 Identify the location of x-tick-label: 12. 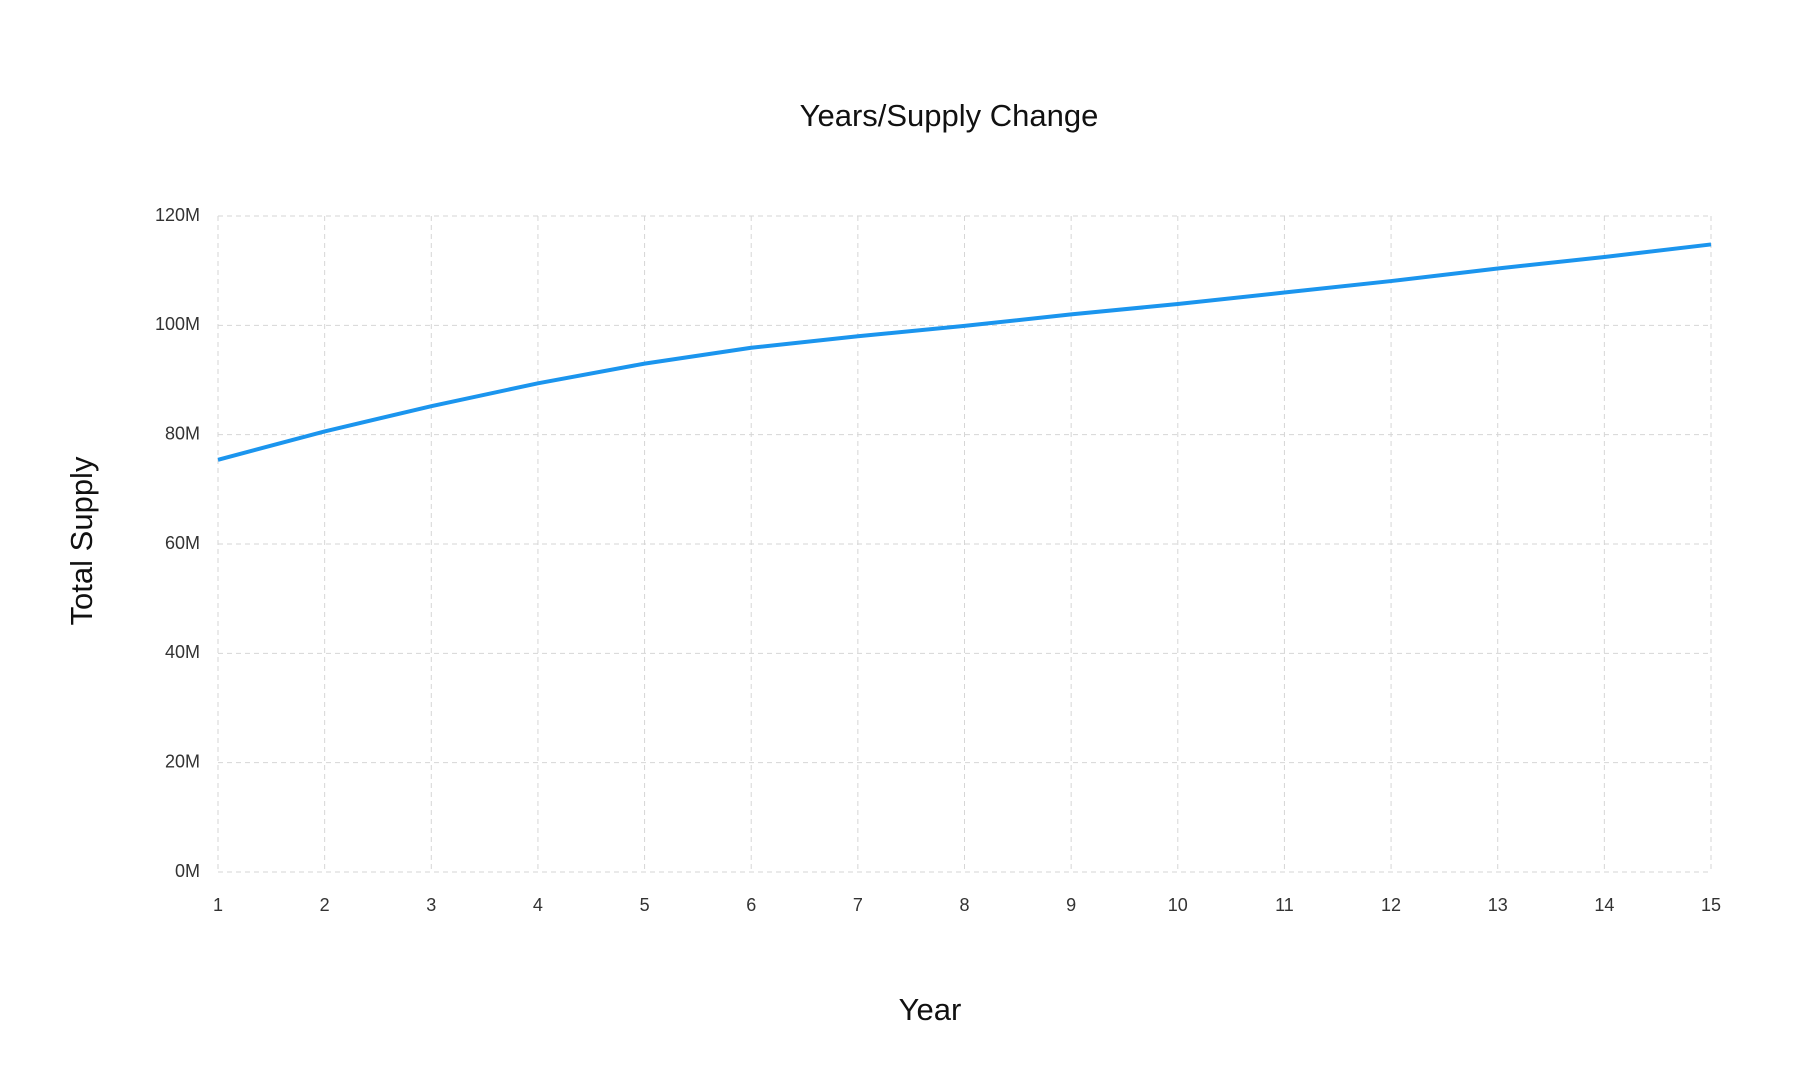
(1391, 905).